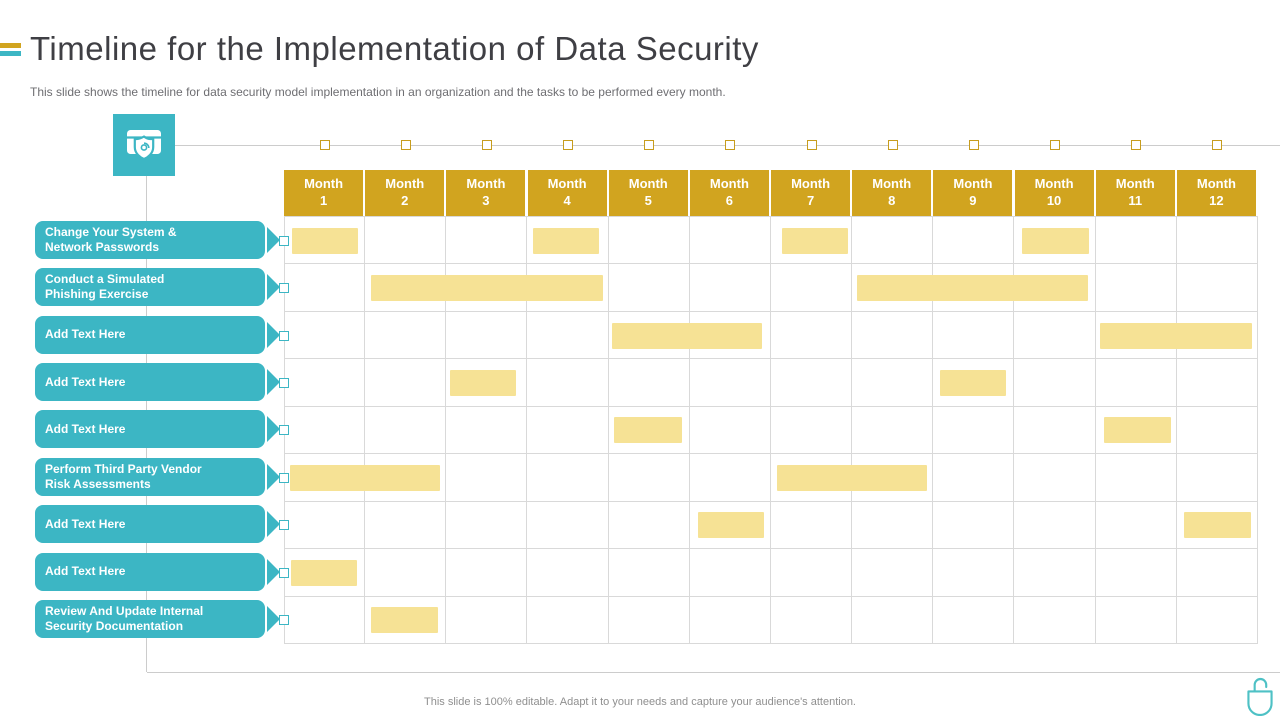 The height and width of the screenshot is (720, 1280). What do you see at coordinates (144, 145) in the screenshot?
I see `data-security-shield-icon` at bounding box center [144, 145].